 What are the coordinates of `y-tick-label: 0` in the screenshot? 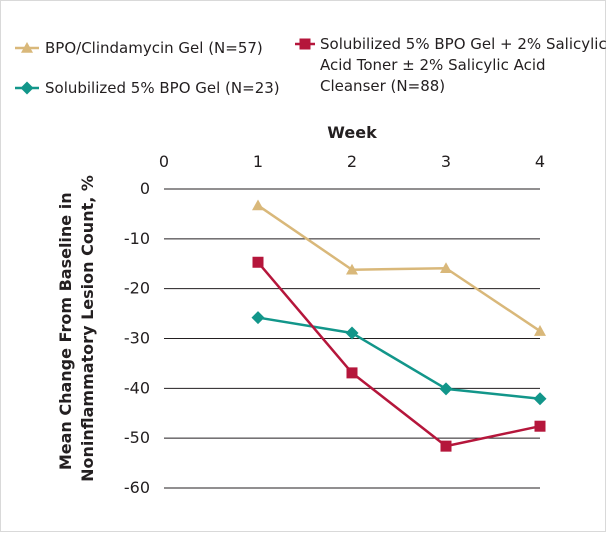 It's located at (145, 188).